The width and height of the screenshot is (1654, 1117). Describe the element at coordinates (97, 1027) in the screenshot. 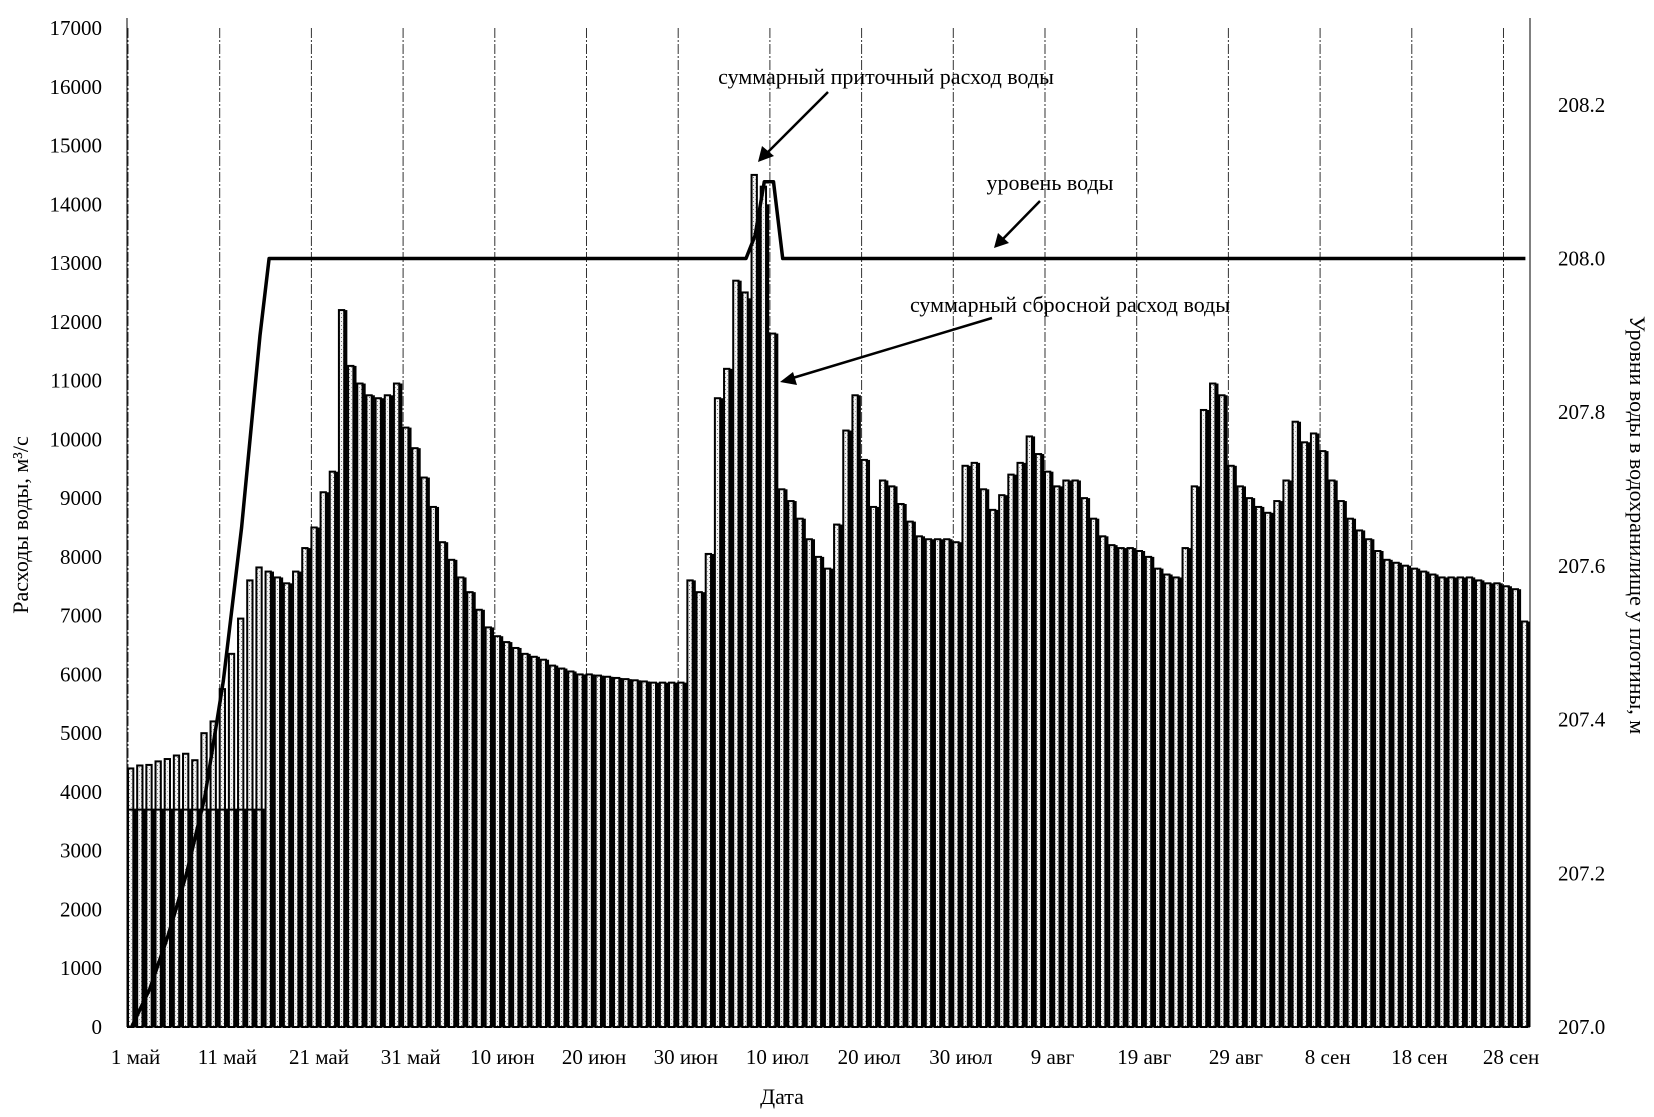

I see `y-tick-label: 0` at that location.